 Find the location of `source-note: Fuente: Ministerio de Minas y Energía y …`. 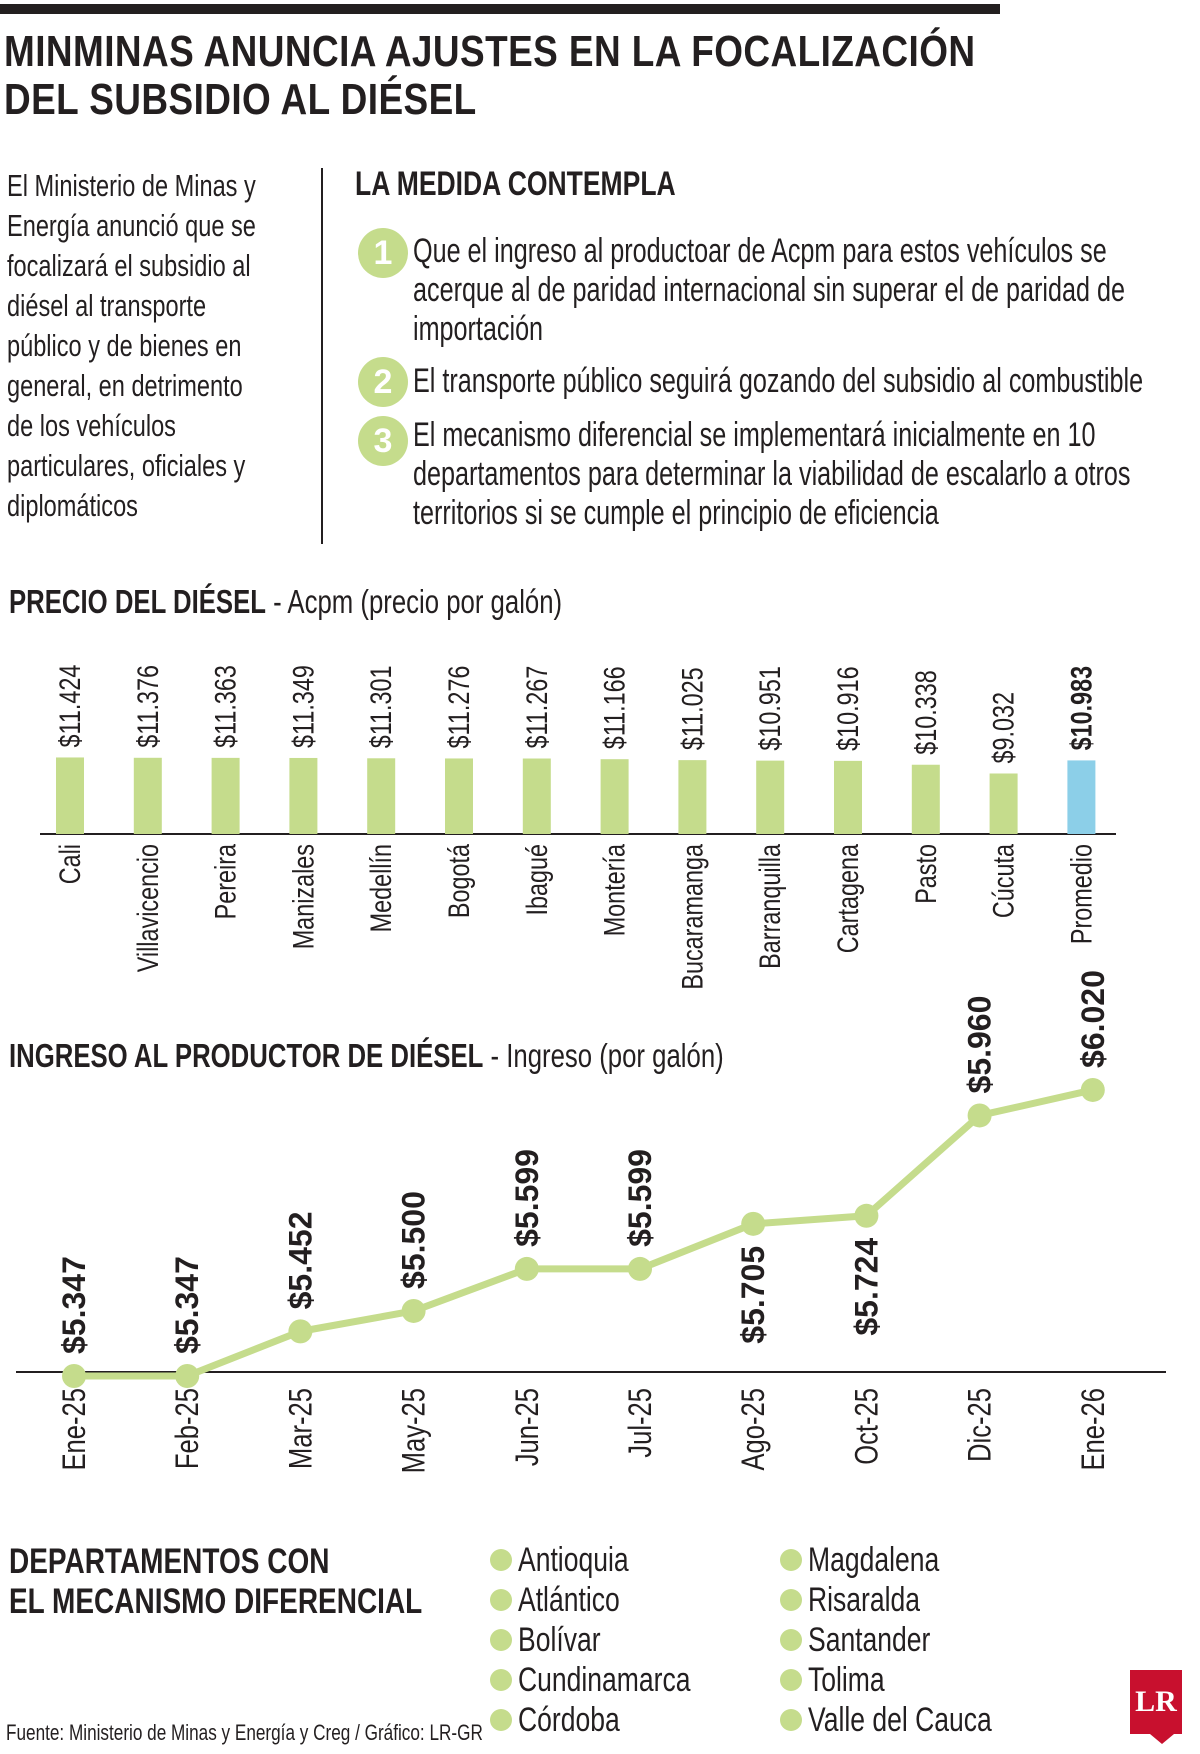

source-note: Fuente: Ministerio de Minas y Energía y … is located at coordinates (244, 1732).